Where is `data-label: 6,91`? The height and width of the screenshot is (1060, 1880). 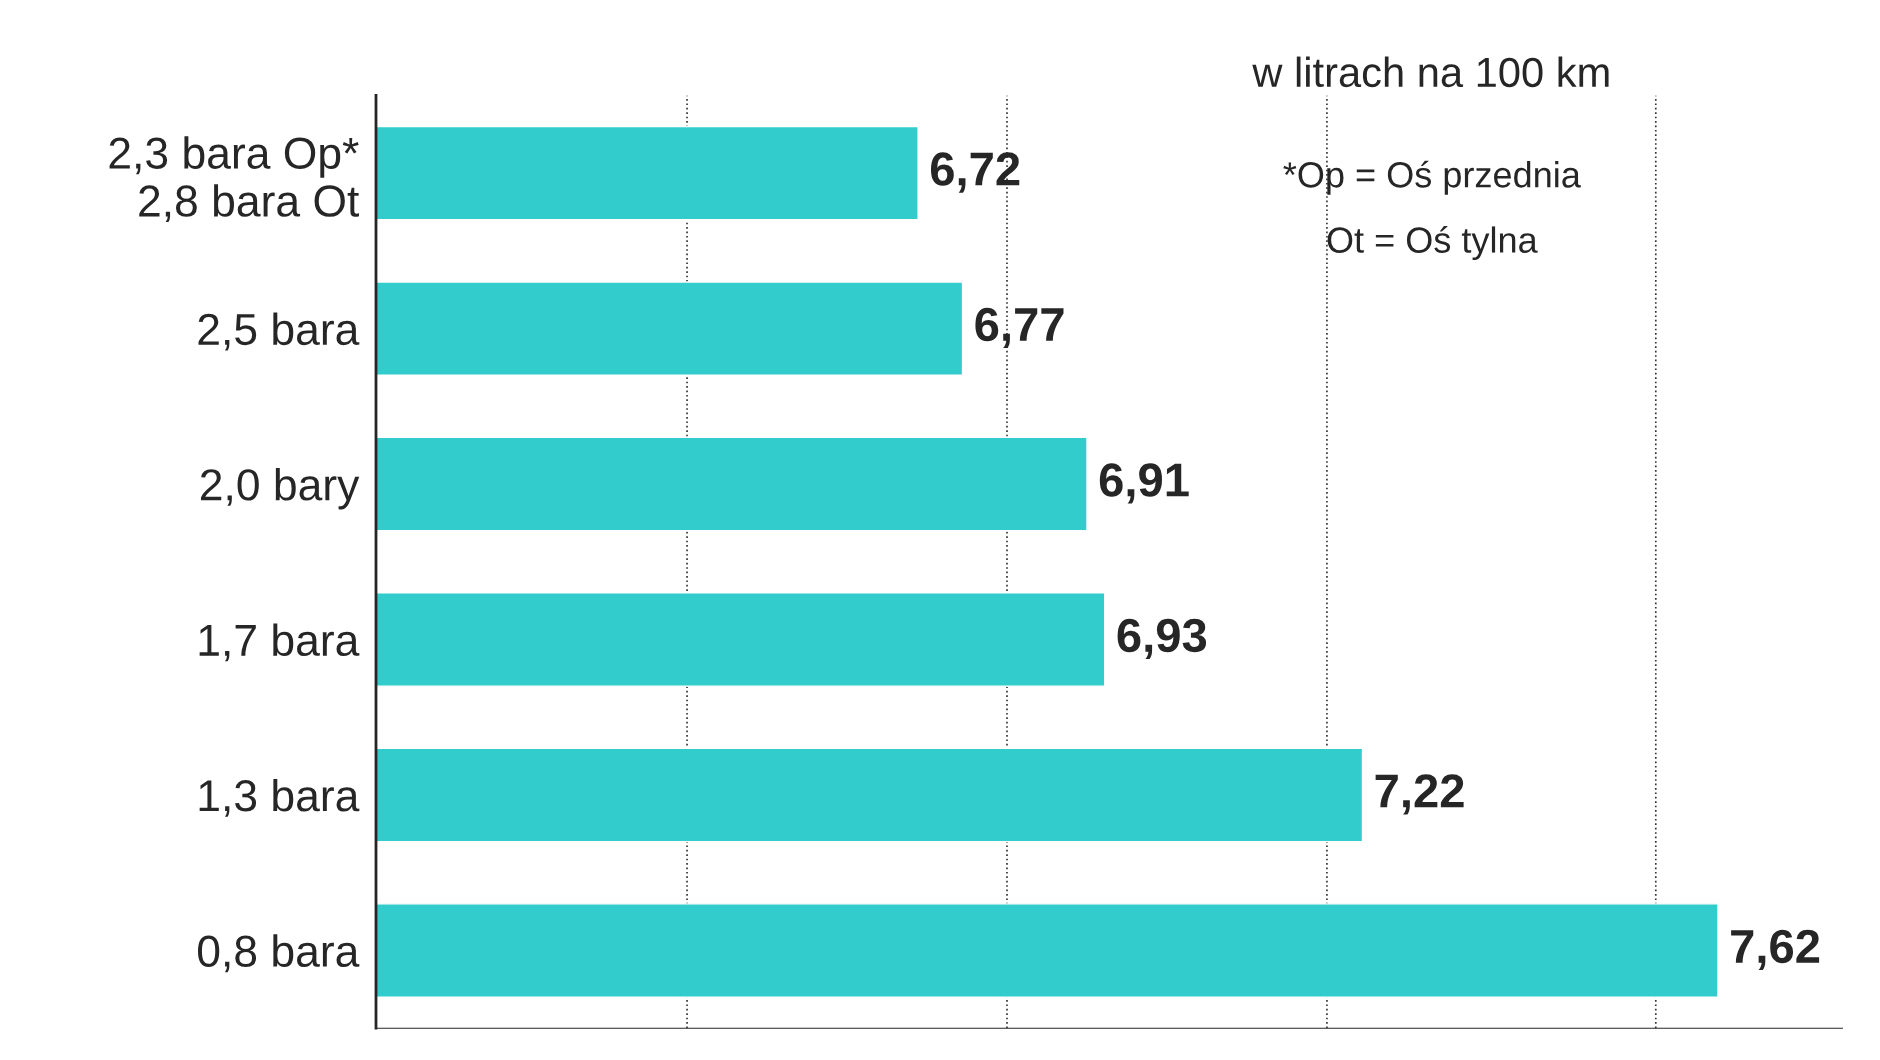 data-label: 6,91 is located at coordinates (1144, 483).